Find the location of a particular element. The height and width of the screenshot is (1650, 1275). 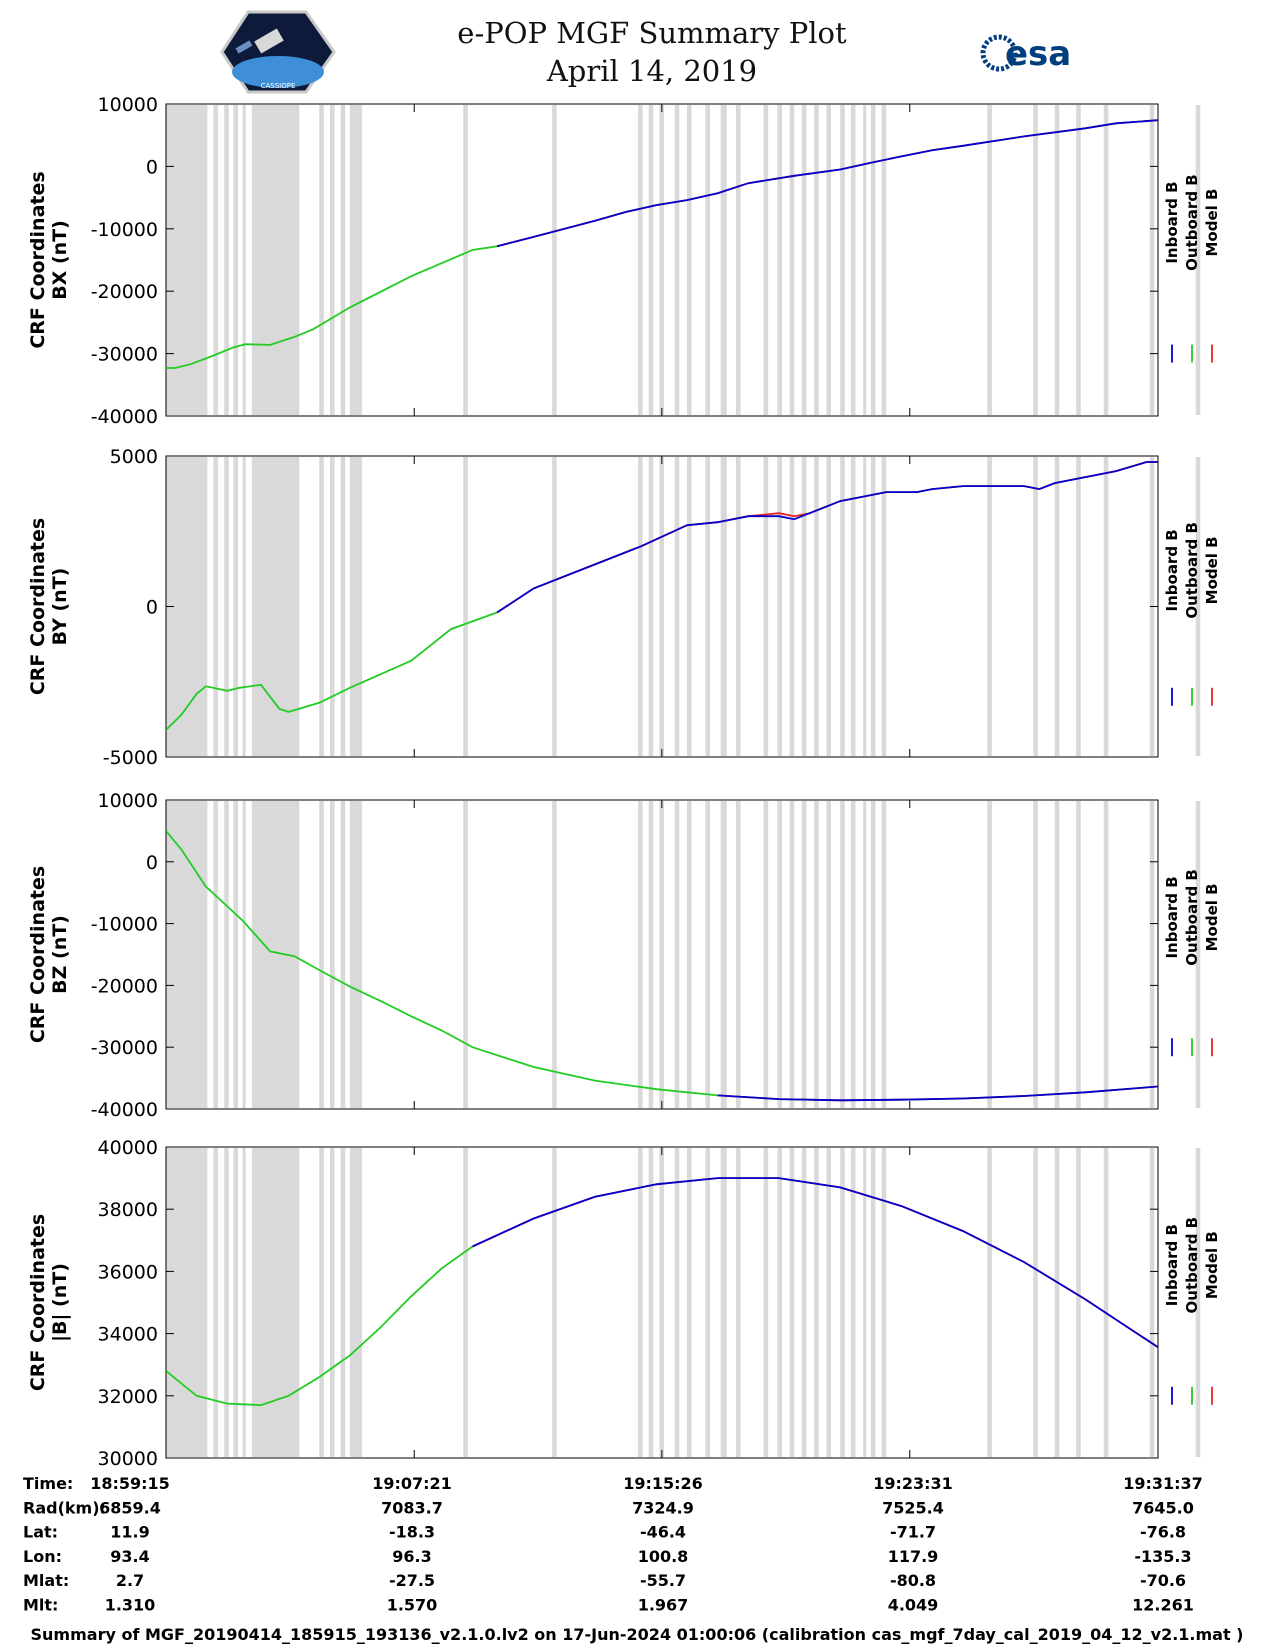

y-axis-label-line2: BX (nT) is located at coordinates (60, 260).